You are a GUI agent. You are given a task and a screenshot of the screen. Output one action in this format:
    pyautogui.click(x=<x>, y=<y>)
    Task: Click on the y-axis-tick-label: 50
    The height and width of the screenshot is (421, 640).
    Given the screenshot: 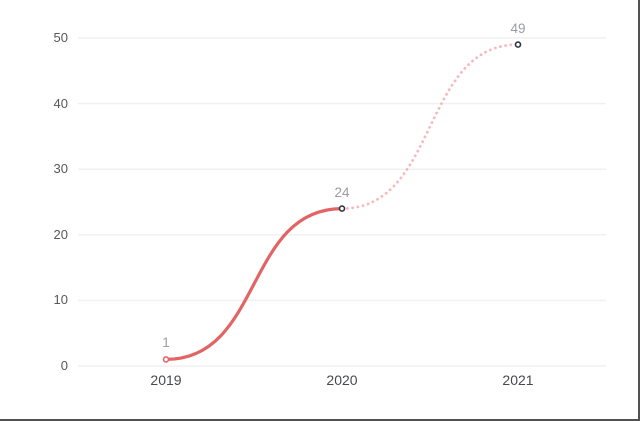 What is the action you would take?
    pyautogui.click(x=60, y=37)
    